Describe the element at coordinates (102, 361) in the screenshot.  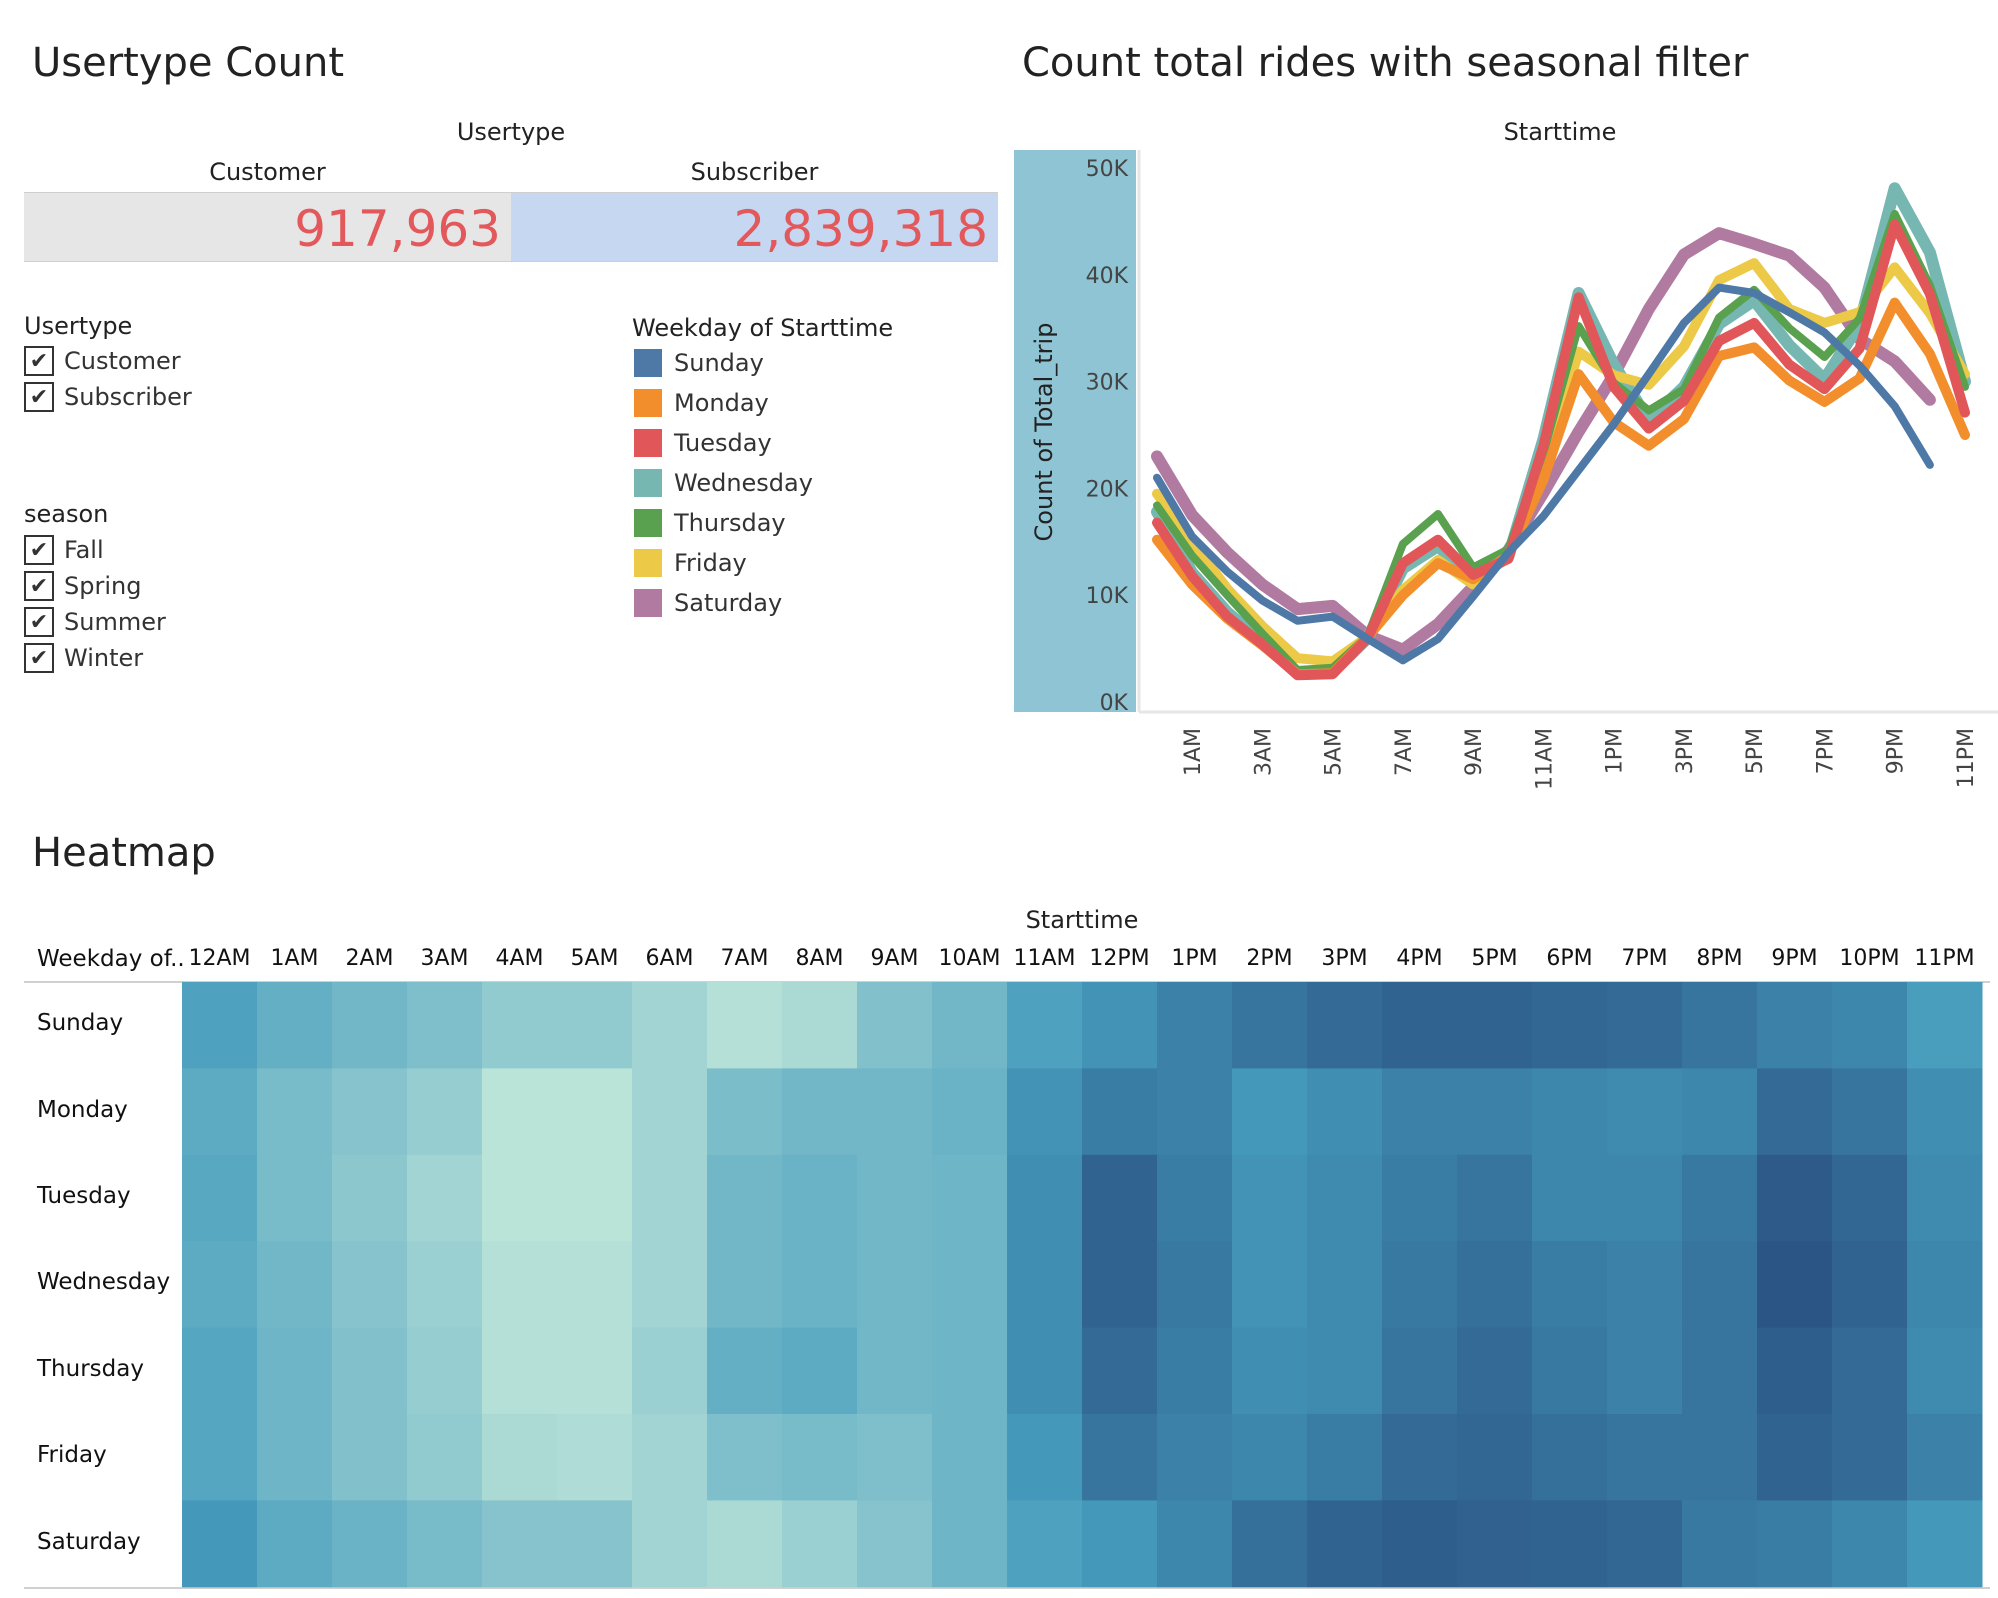
I see `filter-usertype-customer: ✔ Customer` at that location.